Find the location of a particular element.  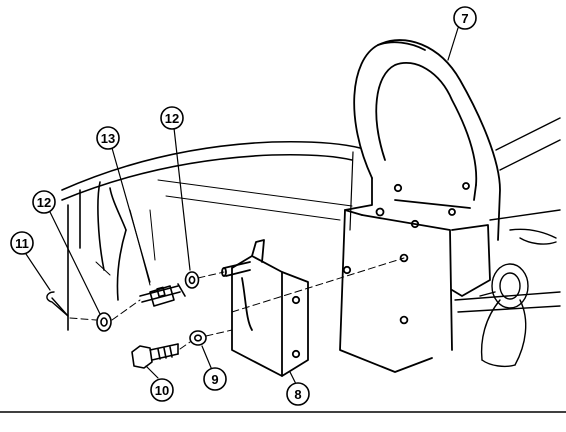

callout-8: 8 is located at coordinates (298, 394).